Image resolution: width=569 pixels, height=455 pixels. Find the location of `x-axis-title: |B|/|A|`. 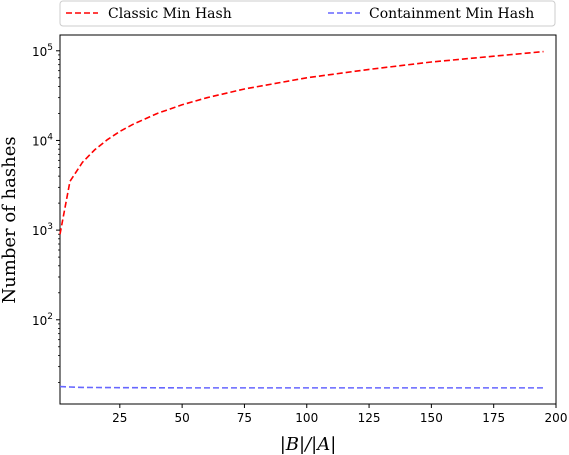

x-axis-title: |B|/|A| is located at coordinates (308, 444).